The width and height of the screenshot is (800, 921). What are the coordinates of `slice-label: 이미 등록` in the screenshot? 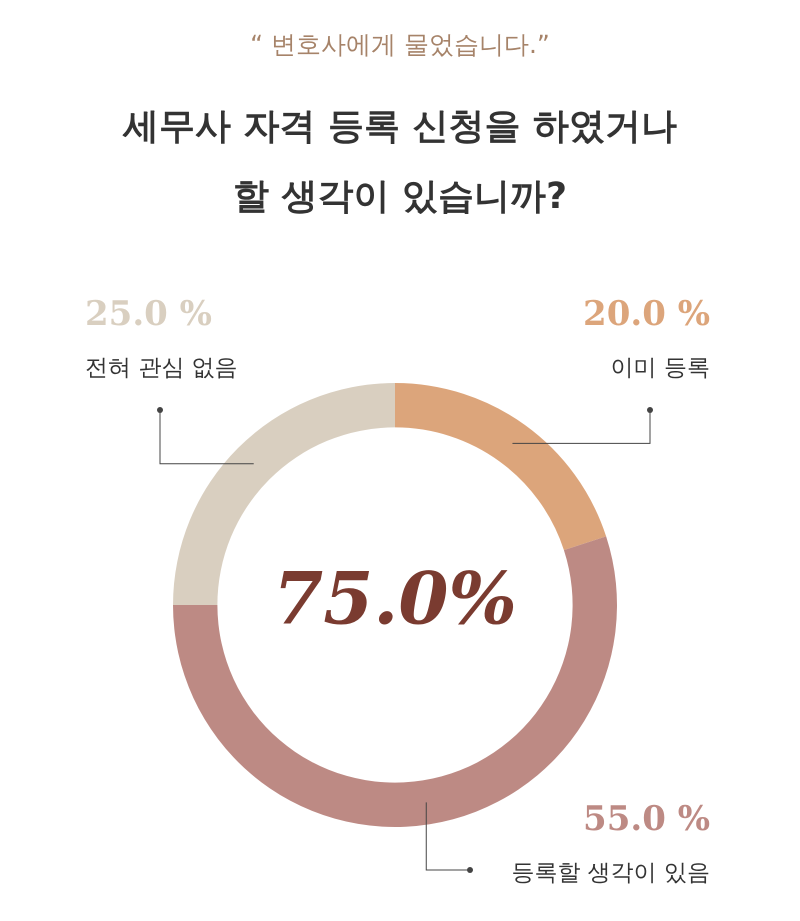 It's located at (660, 368).